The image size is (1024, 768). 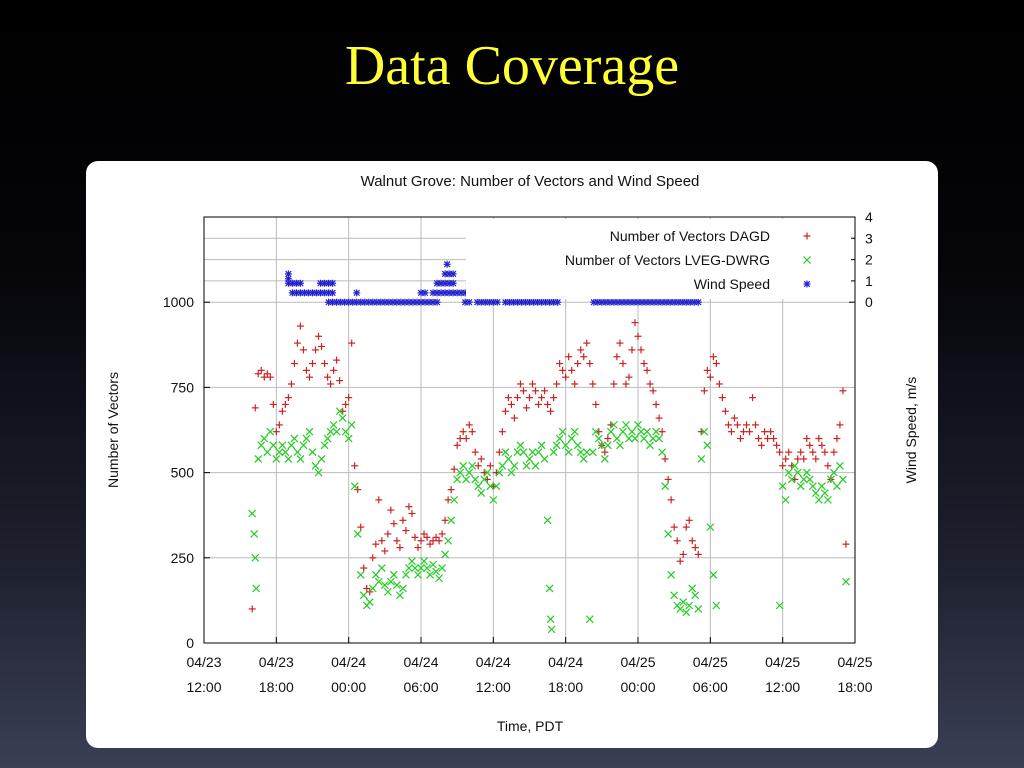 What do you see at coordinates (203, 662) in the screenshot?
I see `x-tick-label: 04/23` at bounding box center [203, 662].